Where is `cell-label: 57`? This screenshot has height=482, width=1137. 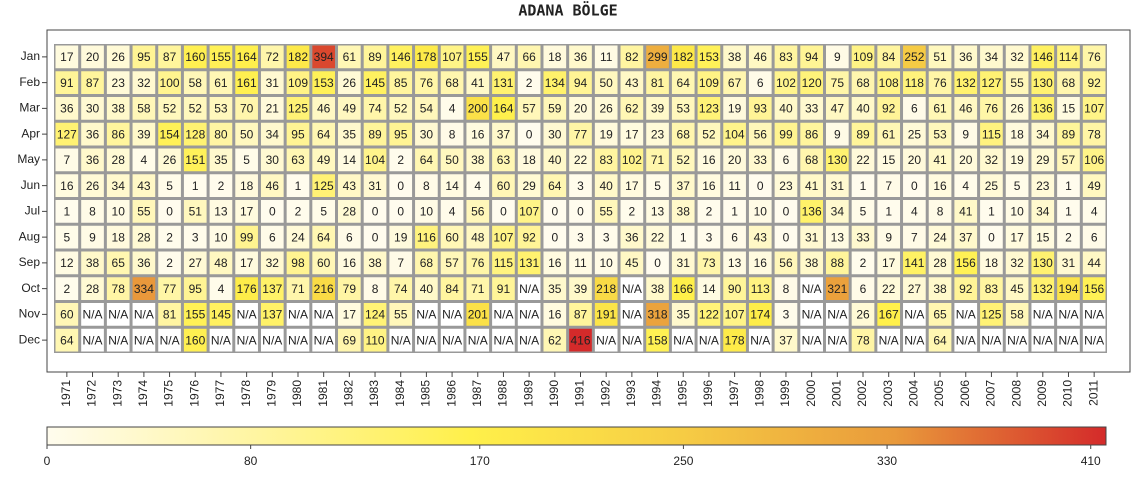 cell-label: 57 is located at coordinates (529, 109).